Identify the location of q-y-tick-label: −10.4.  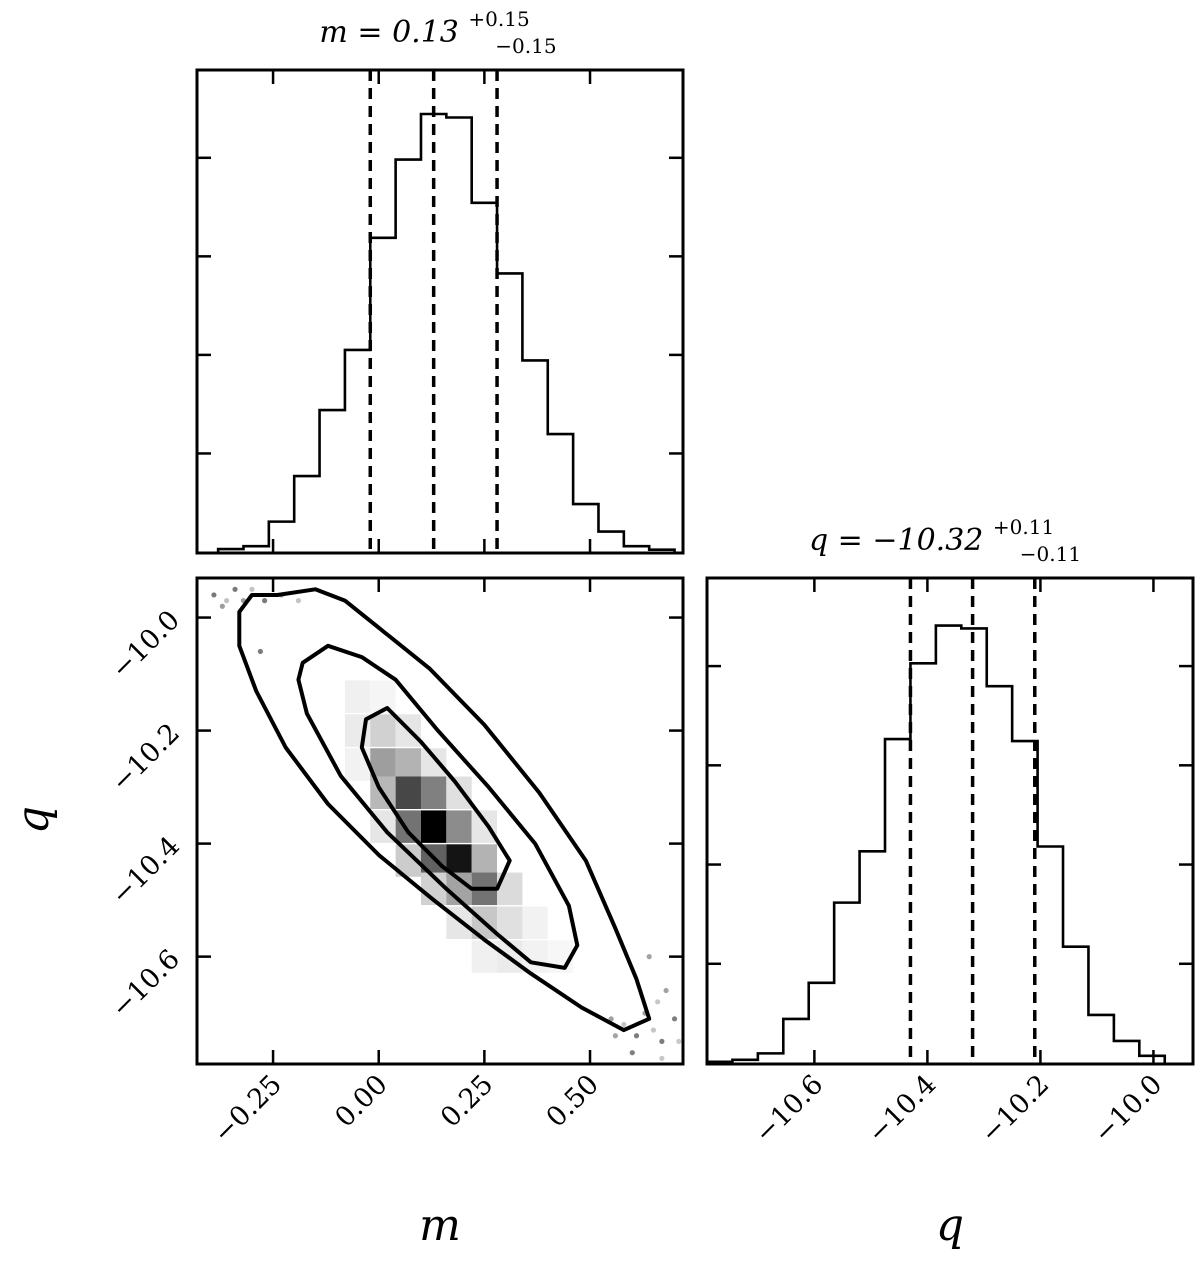
(146, 871).